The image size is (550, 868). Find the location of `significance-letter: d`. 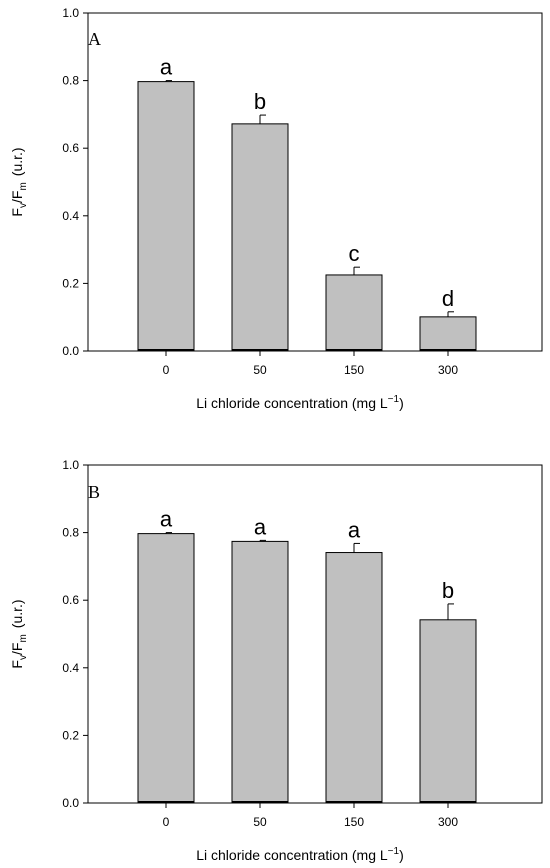

significance-letter: d is located at coordinates (448, 298).